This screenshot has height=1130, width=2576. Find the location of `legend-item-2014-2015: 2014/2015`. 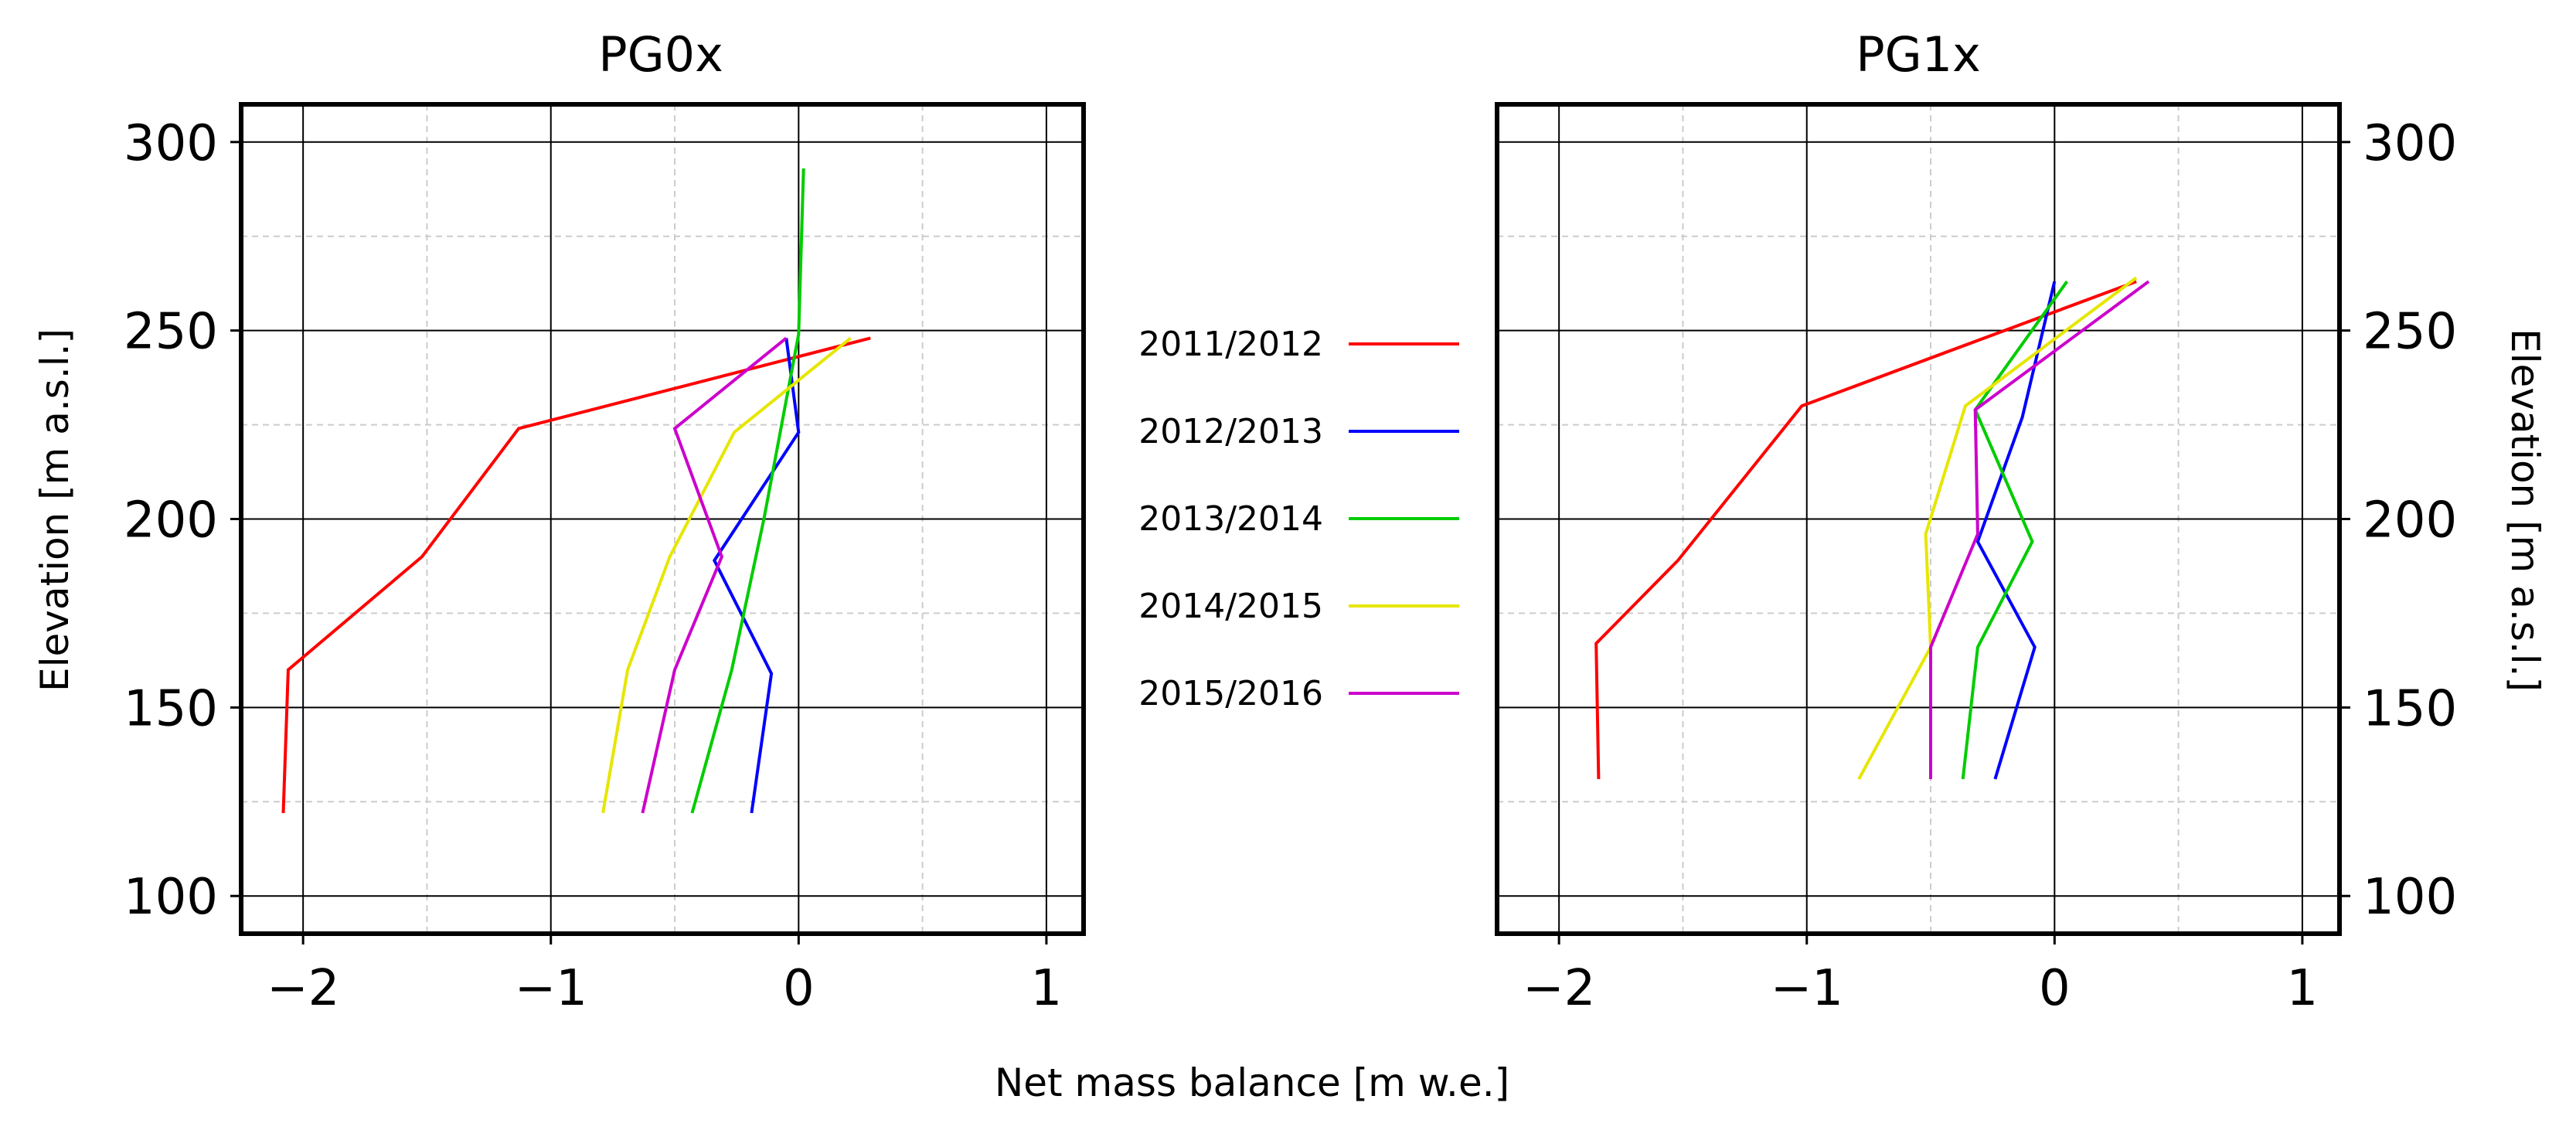

legend-item-2014-2015: 2014/2015 is located at coordinates (1298, 606).